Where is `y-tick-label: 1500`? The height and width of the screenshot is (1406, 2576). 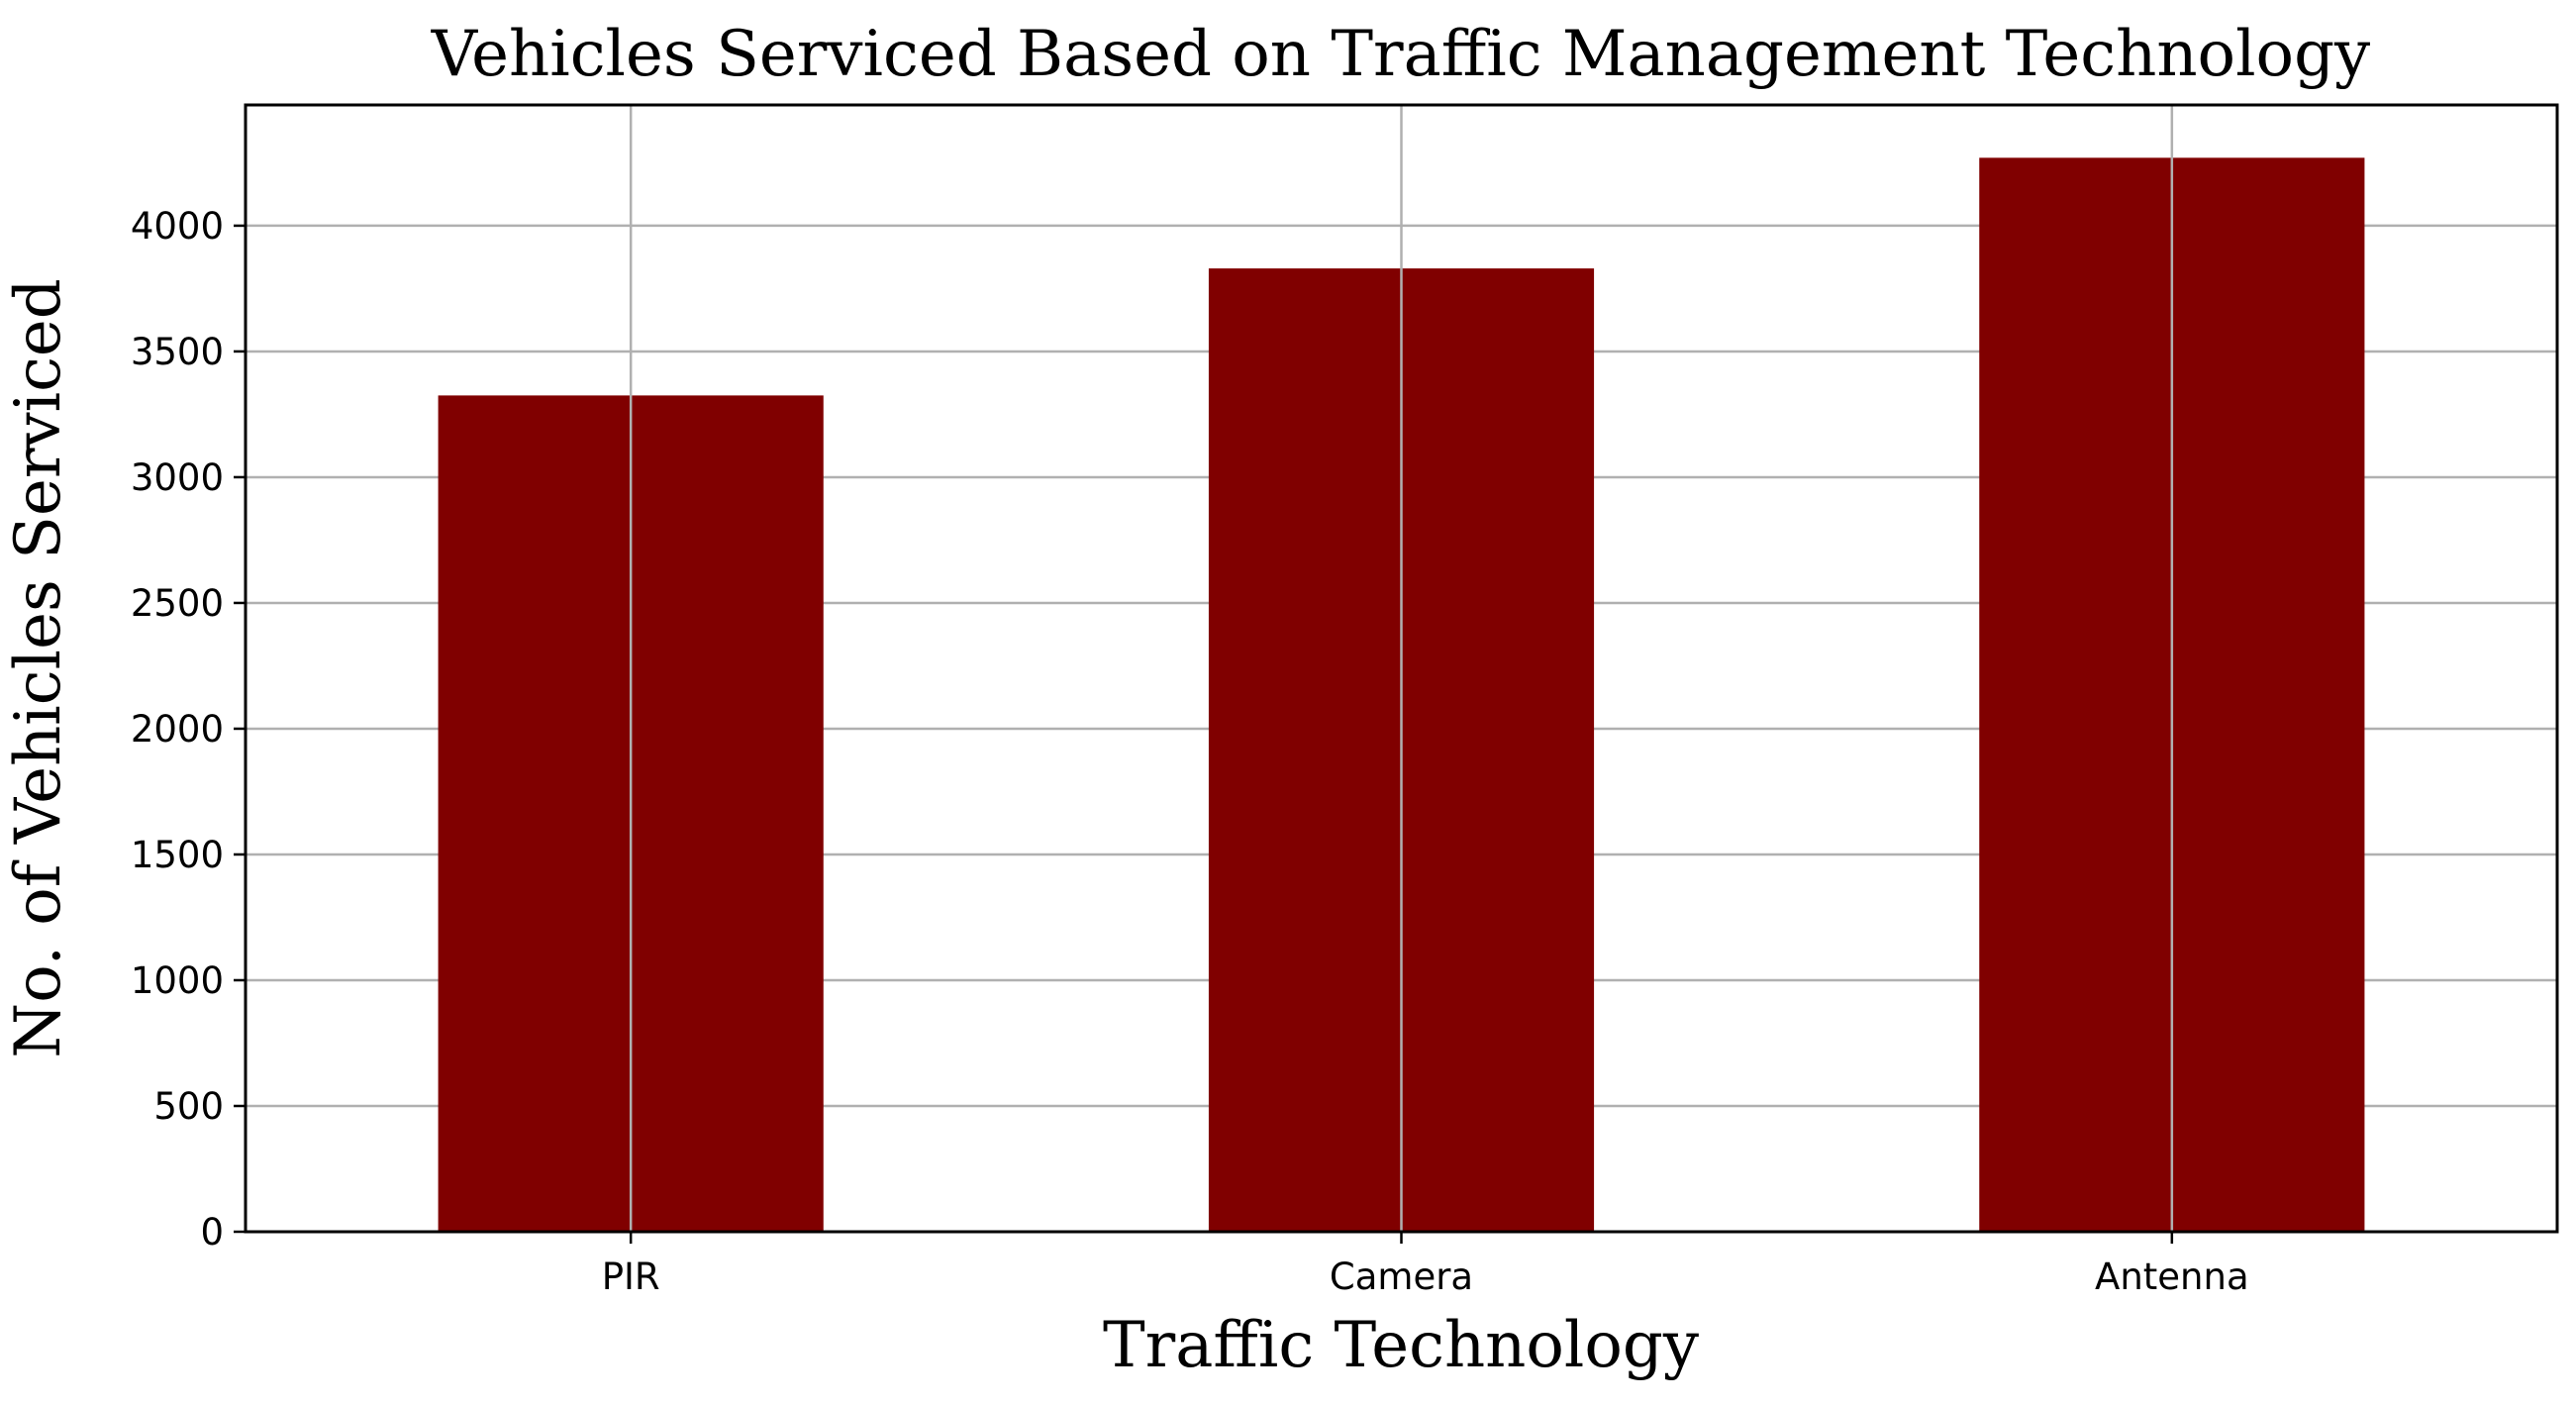 y-tick-label: 1500 is located at coordinates (178, 855).